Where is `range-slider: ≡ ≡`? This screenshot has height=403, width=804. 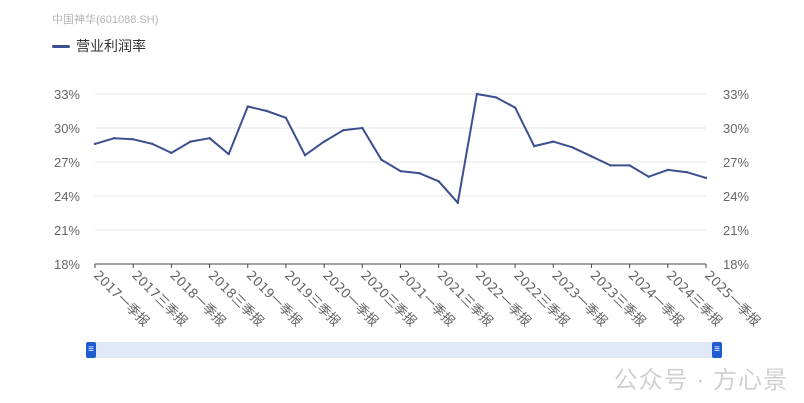
range-slider: ≡ ≡ is located at coordinates (404, 350).